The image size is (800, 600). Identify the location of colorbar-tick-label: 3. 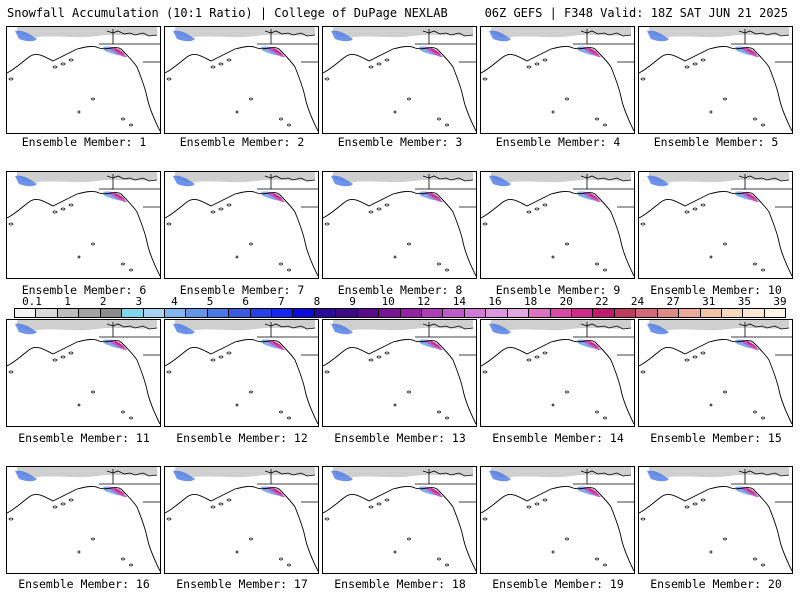
(139, 301).